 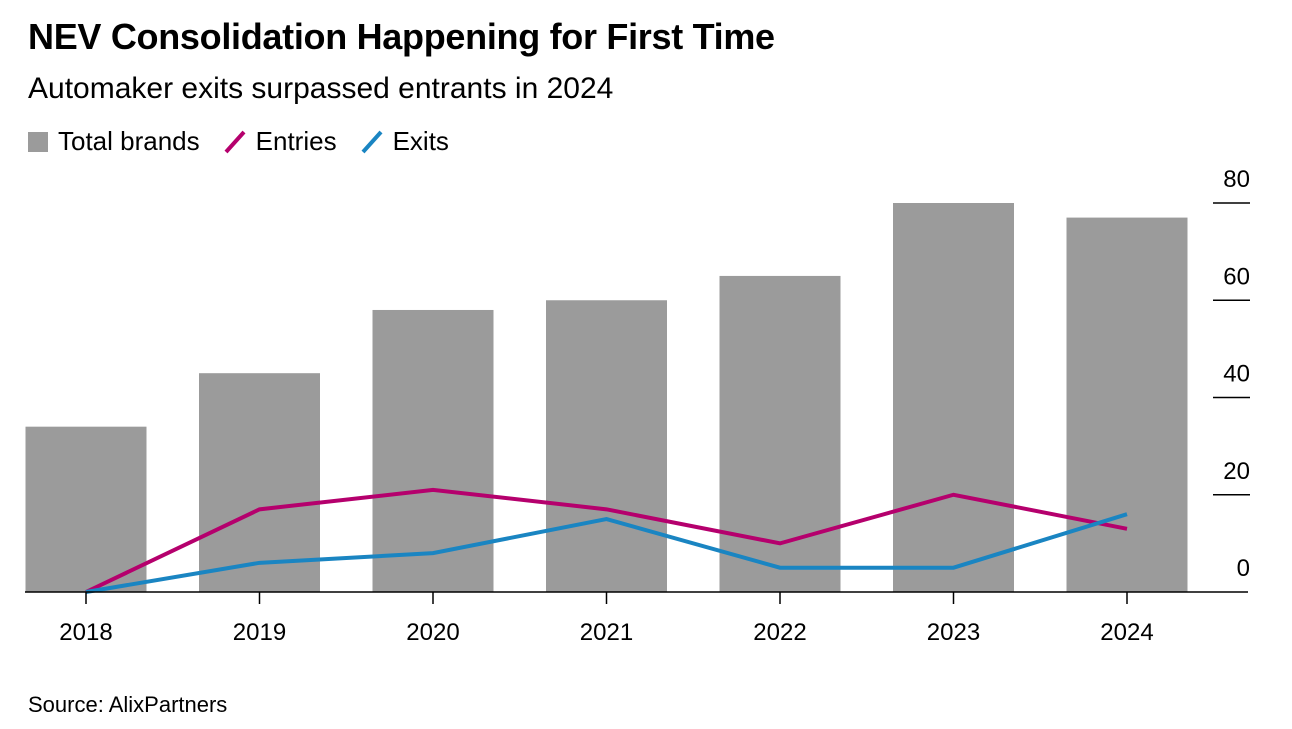 What do you see at coordinates (259, 632) in the screenshot?
I see `x-tick-label-2019: 2019` at bounding box center [259, 632].